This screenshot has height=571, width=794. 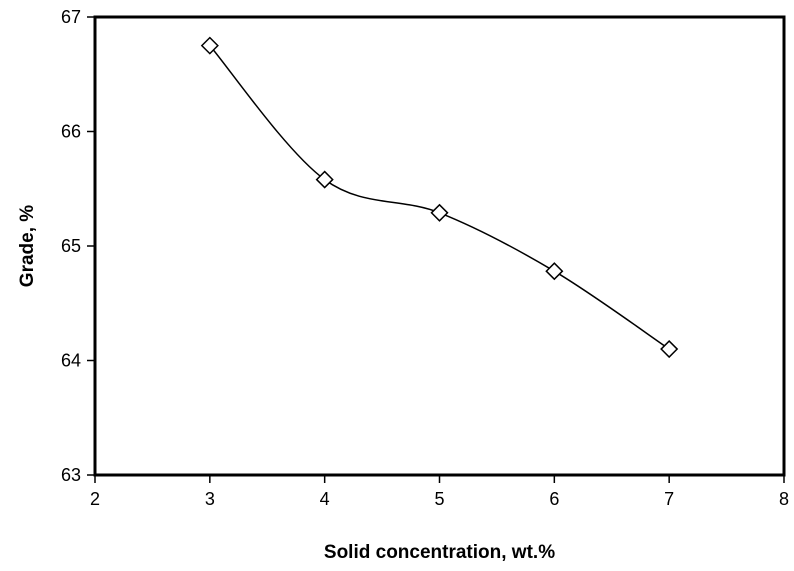 What do you see at coordinates (27, 246) in the screenshot?
I see `y-axis-title: Grade, %` at bounding box center [27, 246].